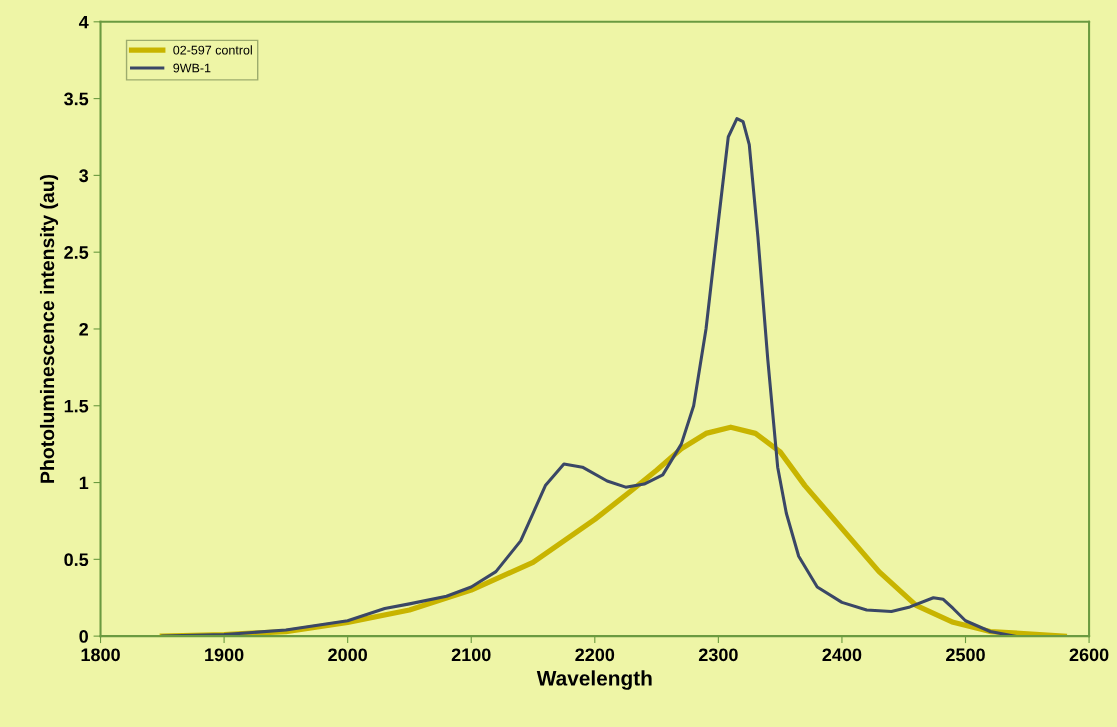 Image resolution: width=1117 pixels, height=727 pixels. Describe the element at coordinates (84, 483) in the screenshot. I see `y-tick-label: 1` at that location.